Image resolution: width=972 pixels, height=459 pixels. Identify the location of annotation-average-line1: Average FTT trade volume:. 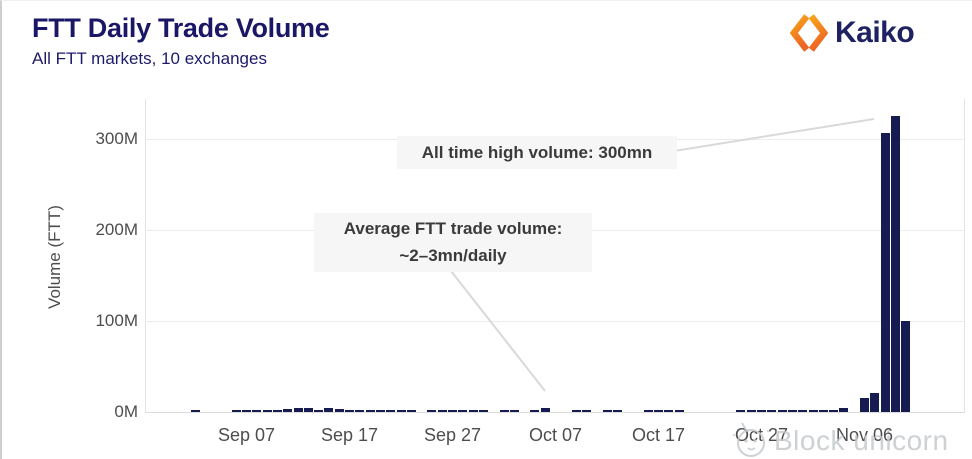
(453, 229).